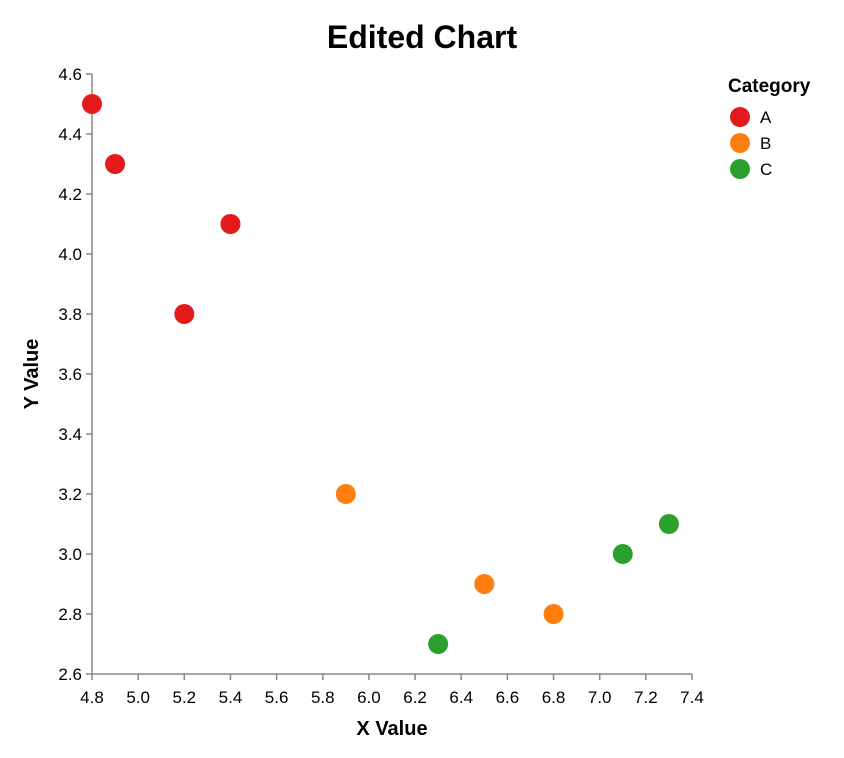 The width and height of the screenshot is (844, 758). Describe the element at coordinates (765, 143) in the screenshot. I see `legend-label-b: B` at that location.